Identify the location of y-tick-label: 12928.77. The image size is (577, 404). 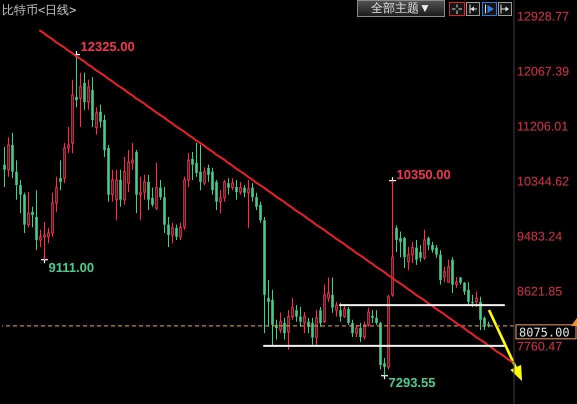
(543, 16).